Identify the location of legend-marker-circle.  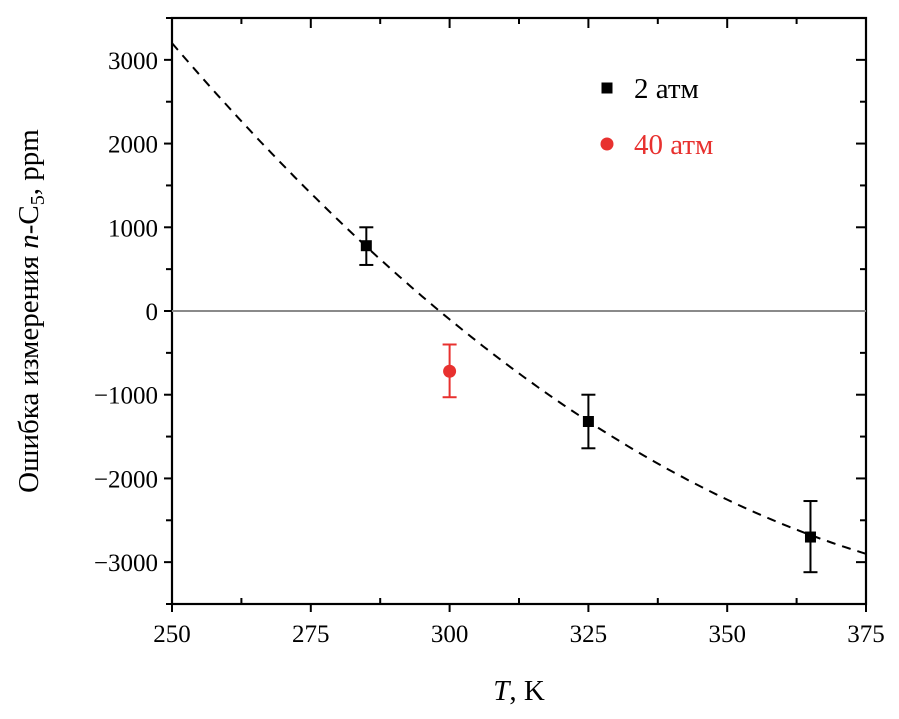
(607, 144).